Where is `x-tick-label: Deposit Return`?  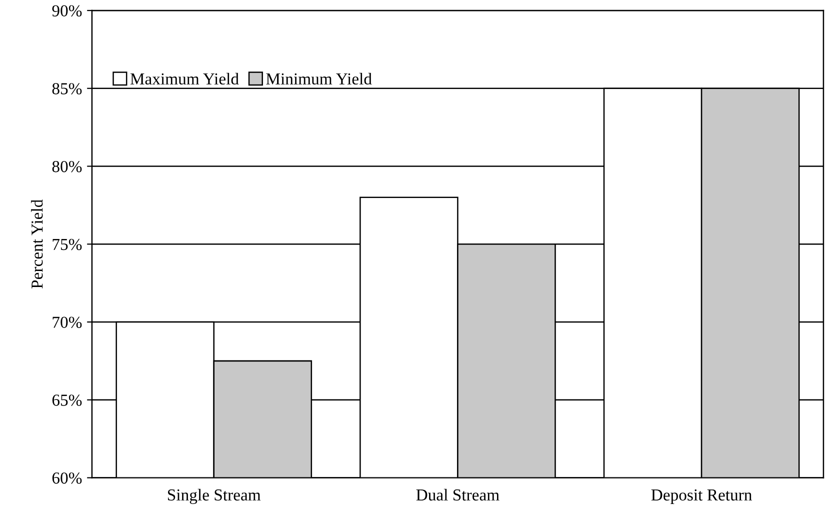 x-tick-label: Deposit Return is located at coordinates (701, 496).